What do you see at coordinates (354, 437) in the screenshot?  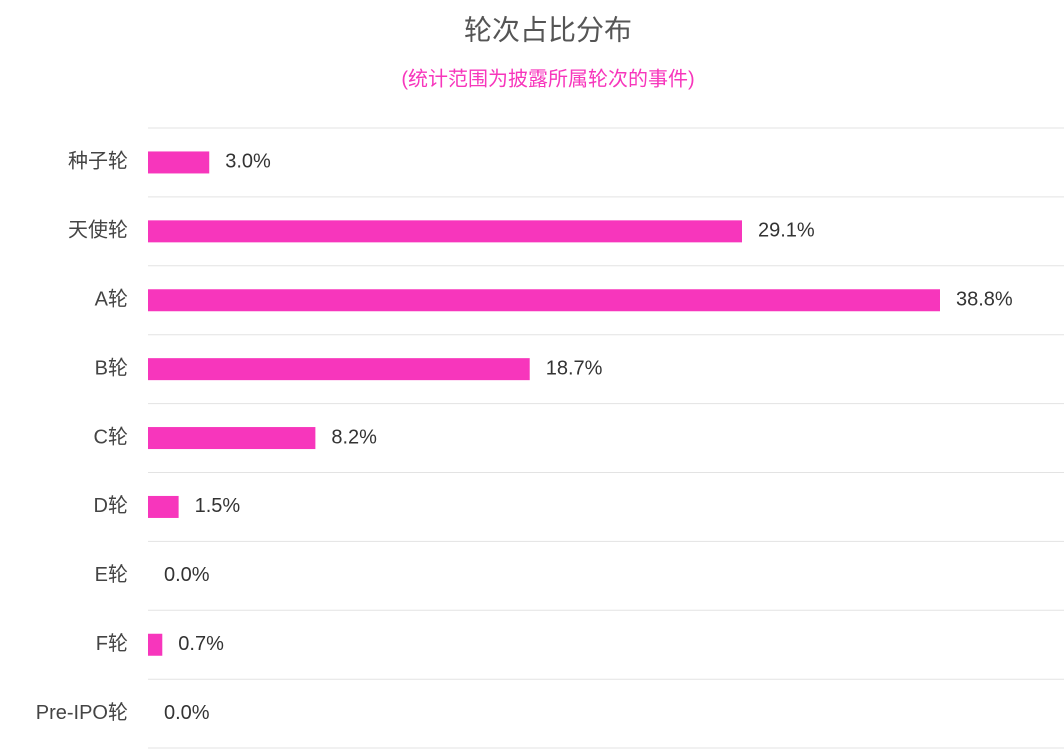 I see `value-label: 8.2%` at bounding box center [354, 437].